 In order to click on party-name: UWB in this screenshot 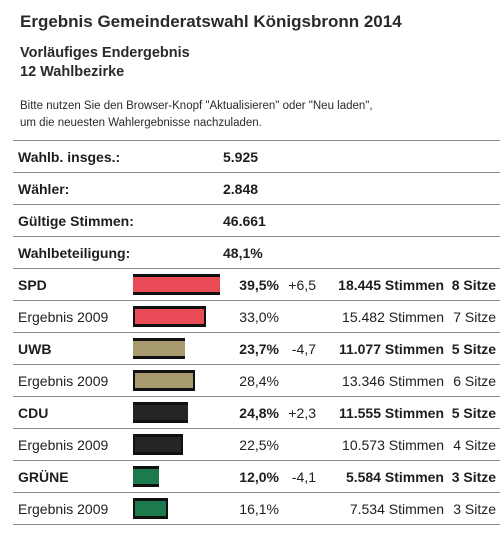, I will do `click(73, 348)`.